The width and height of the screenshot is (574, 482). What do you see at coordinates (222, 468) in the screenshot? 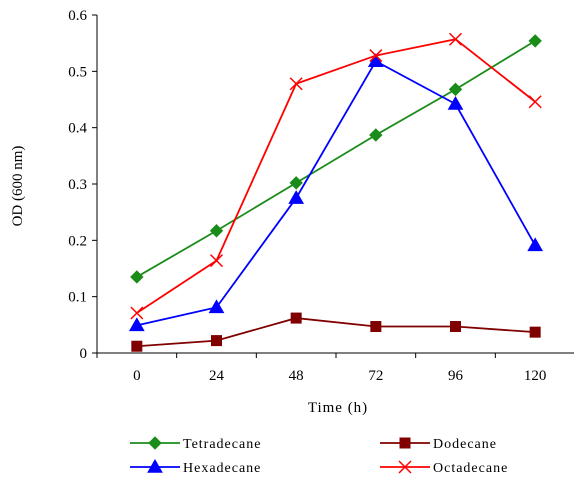
I see `legend-label: Hexadecane` at bounding box center [222, 468].